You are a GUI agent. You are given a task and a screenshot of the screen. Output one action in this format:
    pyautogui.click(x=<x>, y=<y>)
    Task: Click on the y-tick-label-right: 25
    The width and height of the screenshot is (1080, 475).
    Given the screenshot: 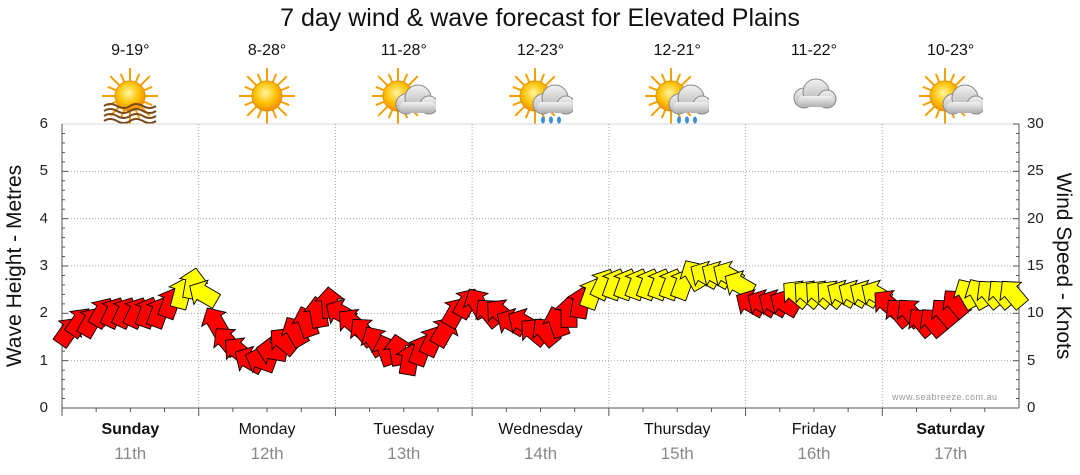 What is the action you would take?
    pyautogui.click(x=1035, y=171)
    